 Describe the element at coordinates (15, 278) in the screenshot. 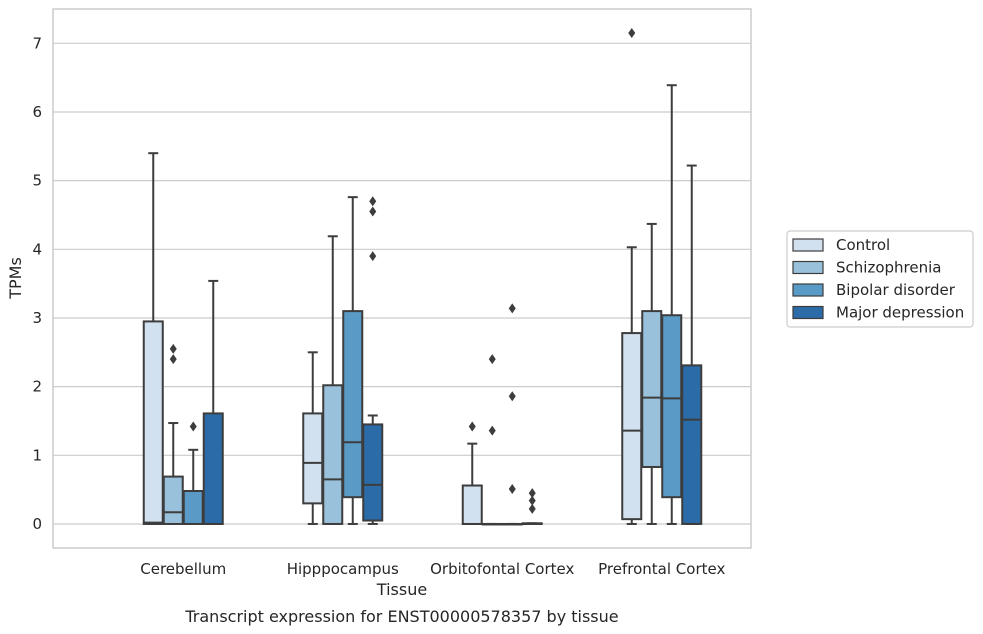

I see `y-axis-label: TPMs` at that location.